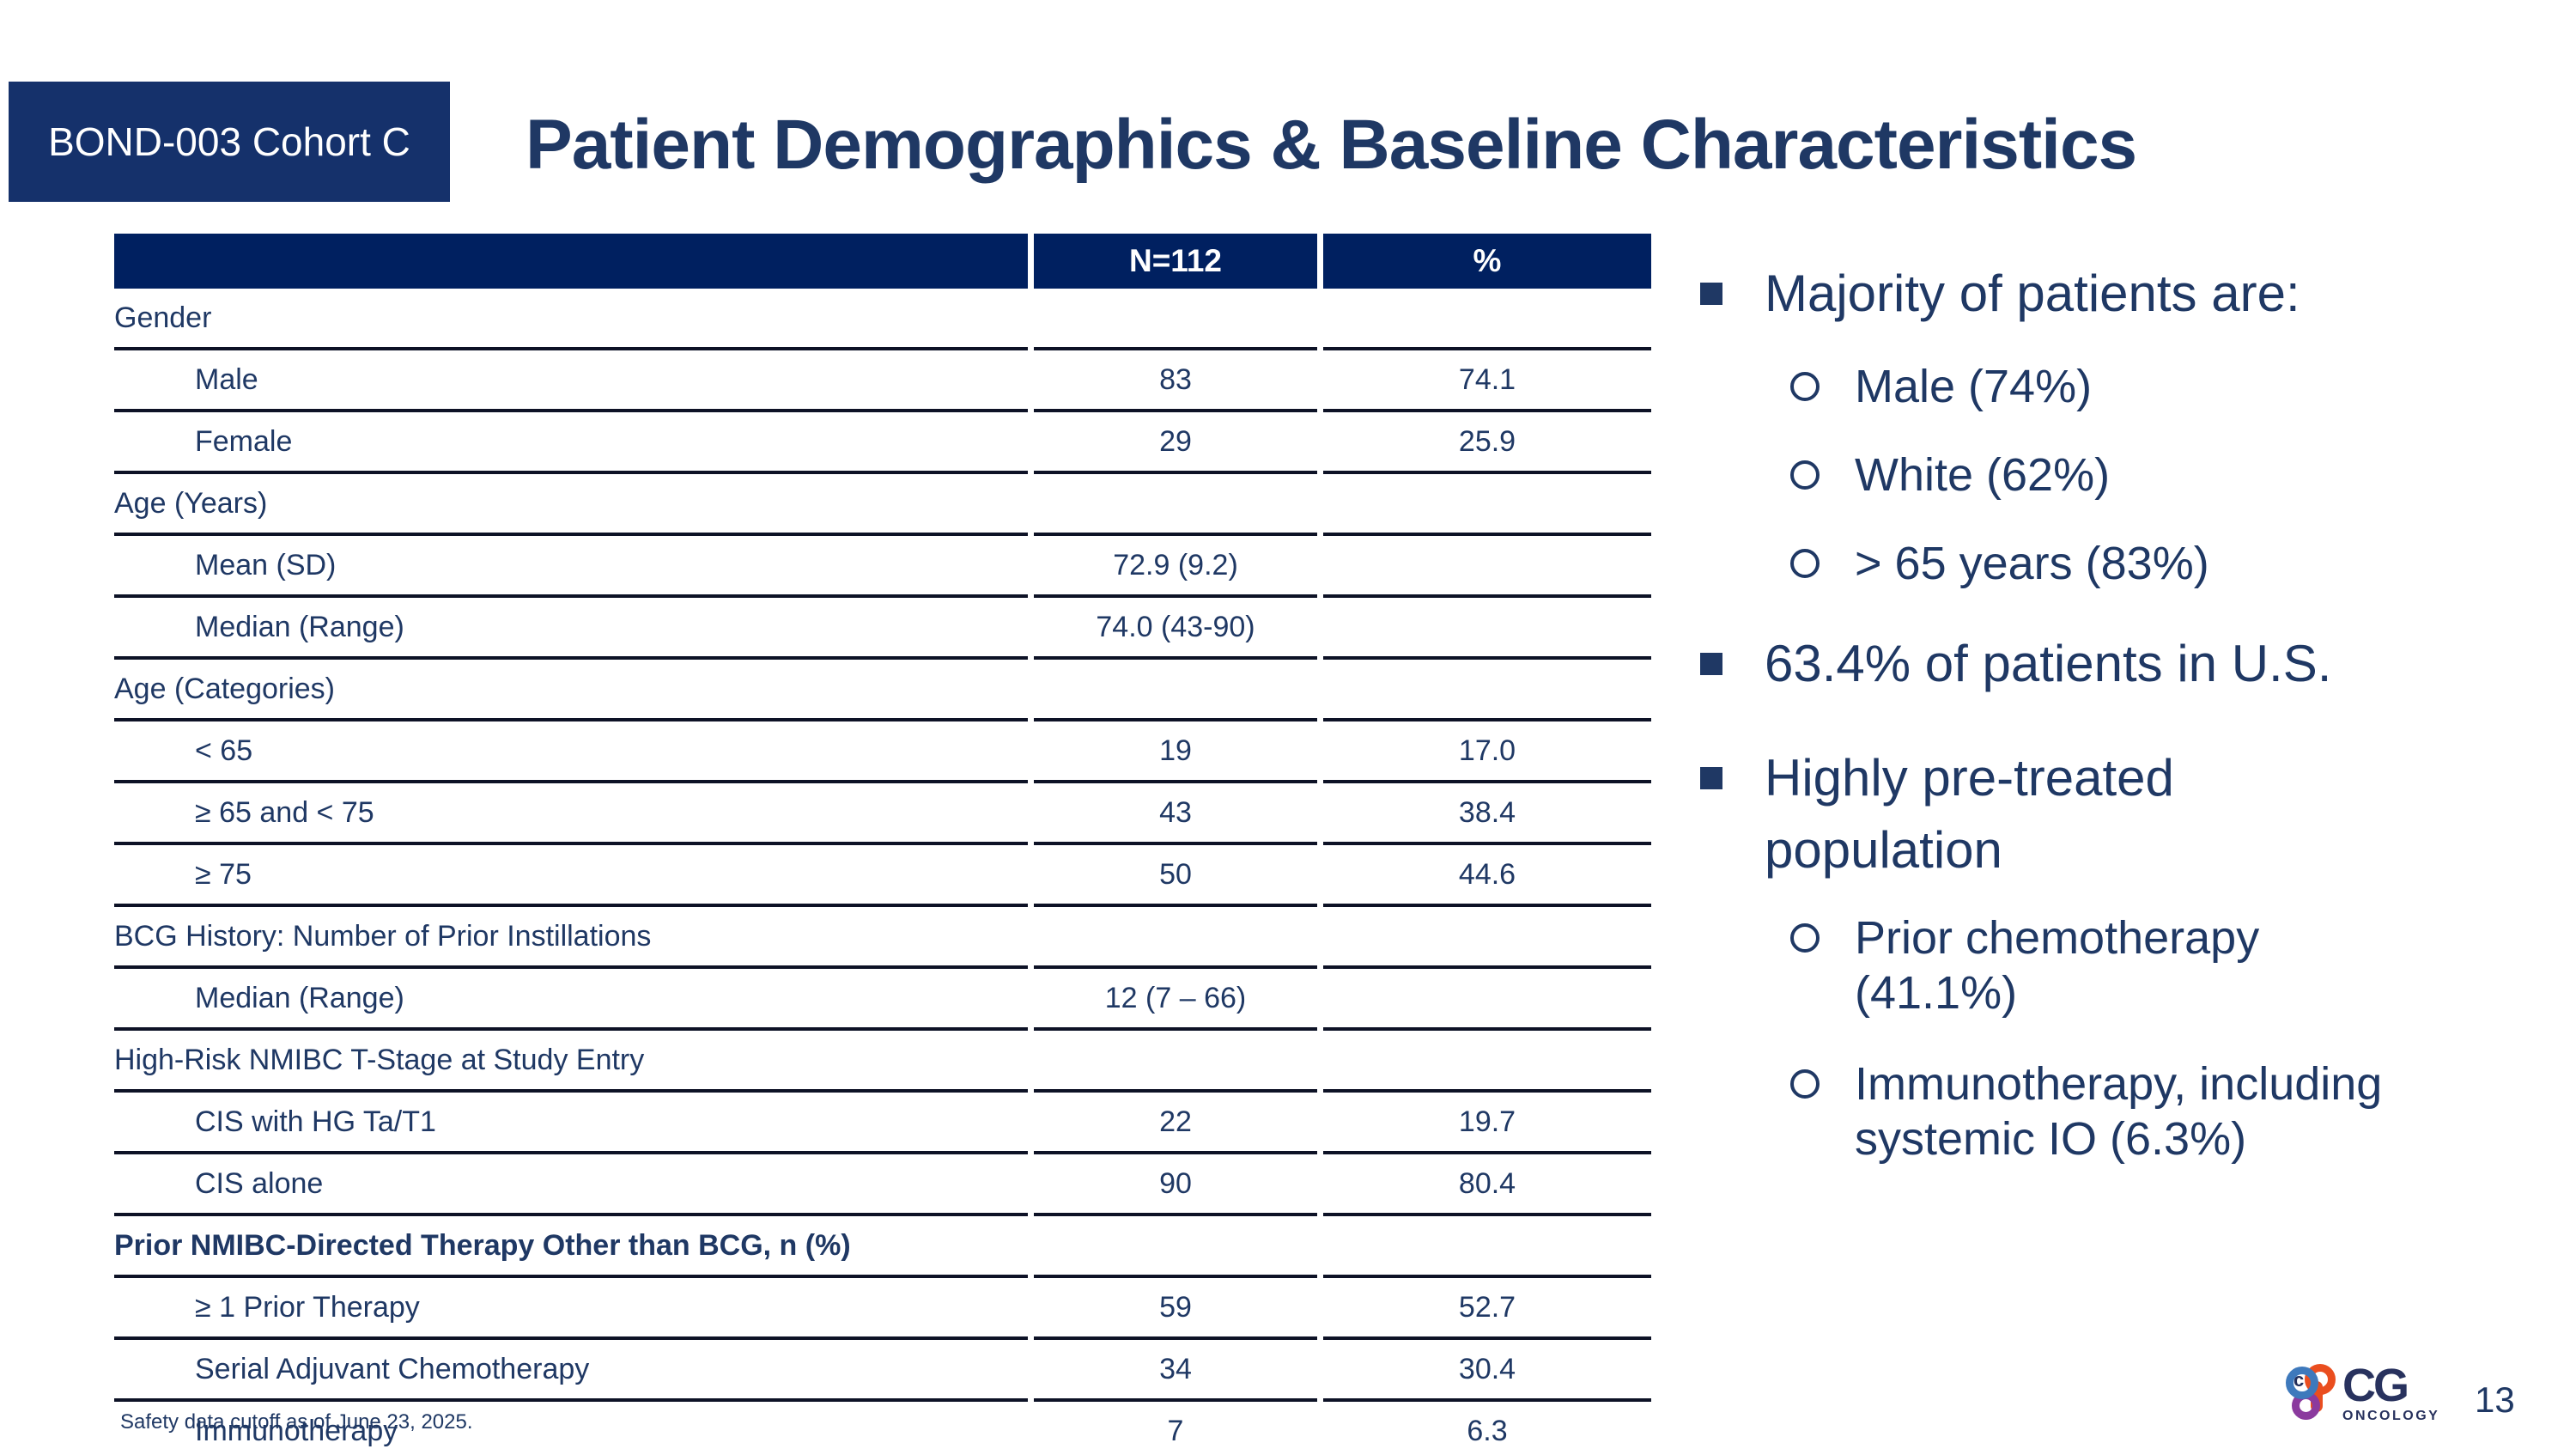 The height and width of the screenshot is (1449, 2576). What do you see at coordinates (1175, 381) in the screenshot?
I see `row-n-value: 83` at bounding box center [1175, 381].